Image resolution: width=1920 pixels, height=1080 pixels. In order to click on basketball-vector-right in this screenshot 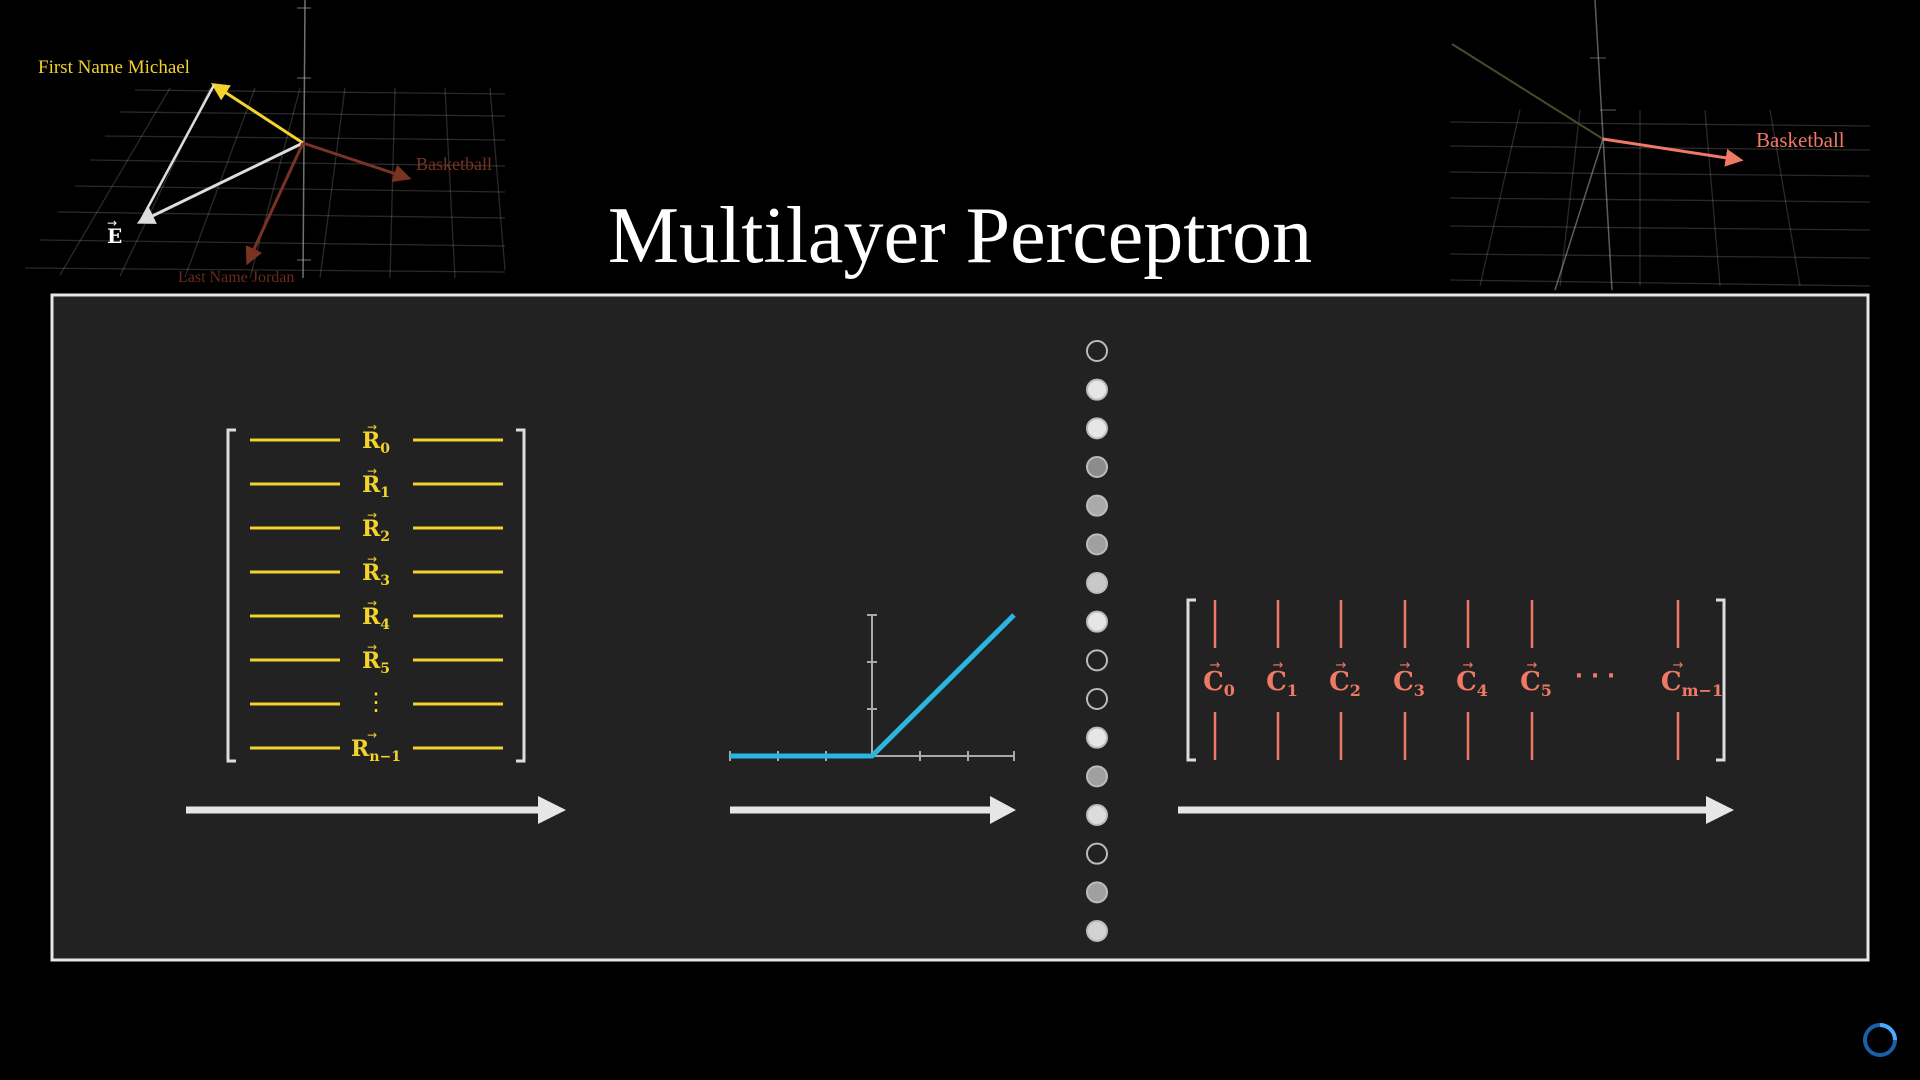, I will do `click(1673, 152)`.